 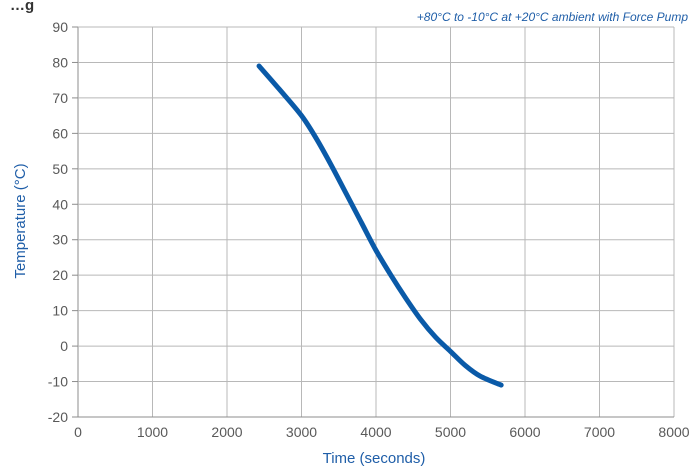 I want to click on y-tick-label: 60, so click(x=60, y=133).